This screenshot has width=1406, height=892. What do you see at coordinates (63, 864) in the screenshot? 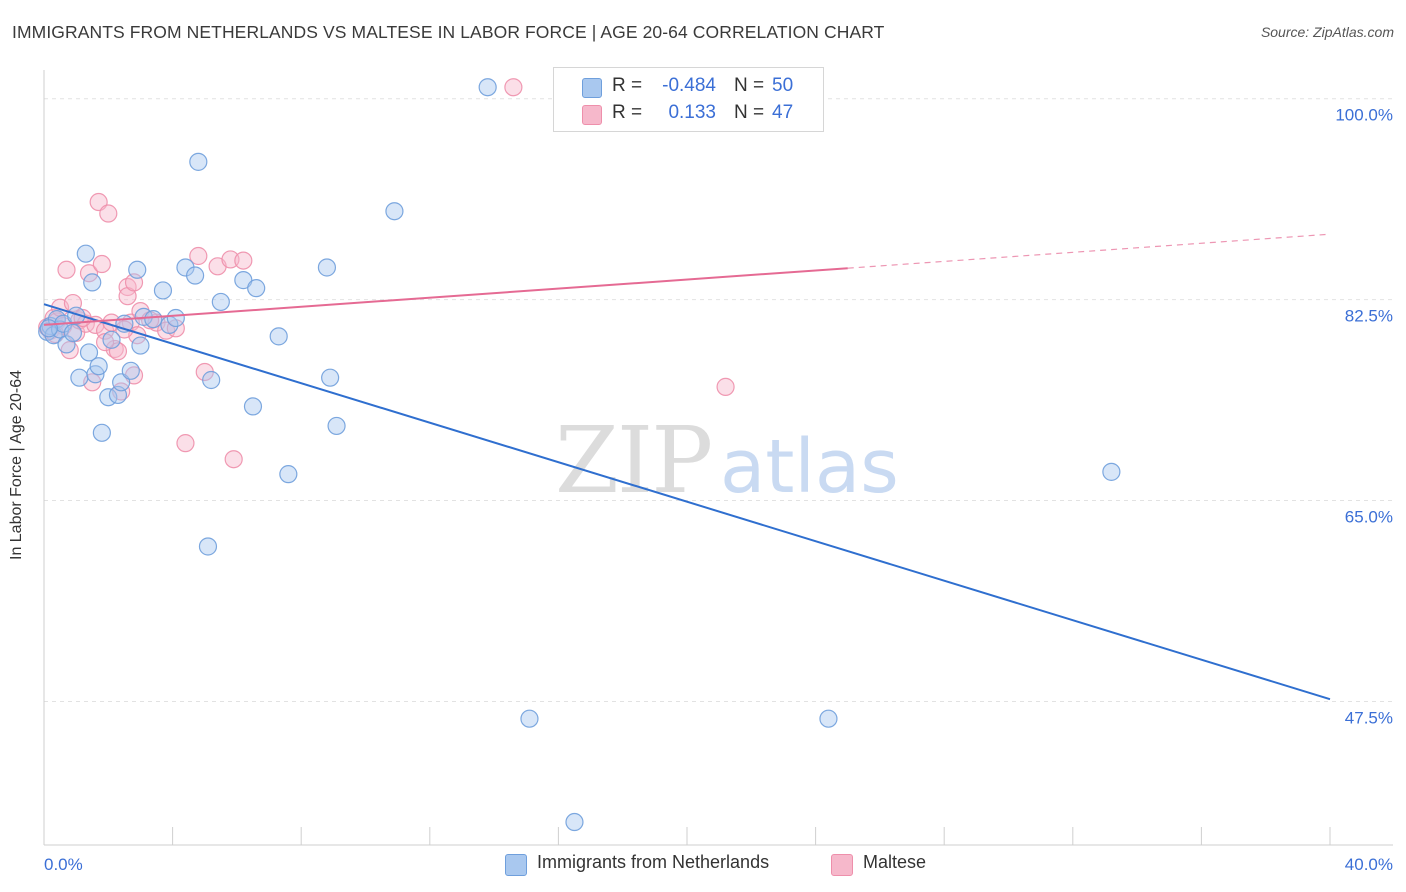
I see `x-tick-label: 0.0%` at bounding box center [63, 864].